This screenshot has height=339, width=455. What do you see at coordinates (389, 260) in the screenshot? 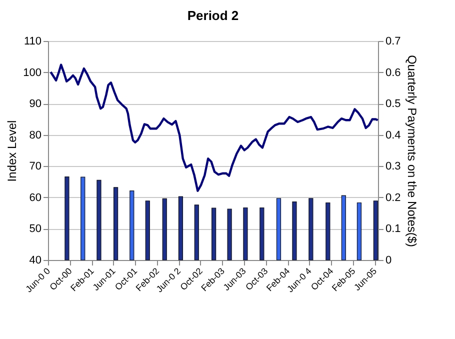
I see `y2-tick-label: 0` at bounding box center [389, 260].